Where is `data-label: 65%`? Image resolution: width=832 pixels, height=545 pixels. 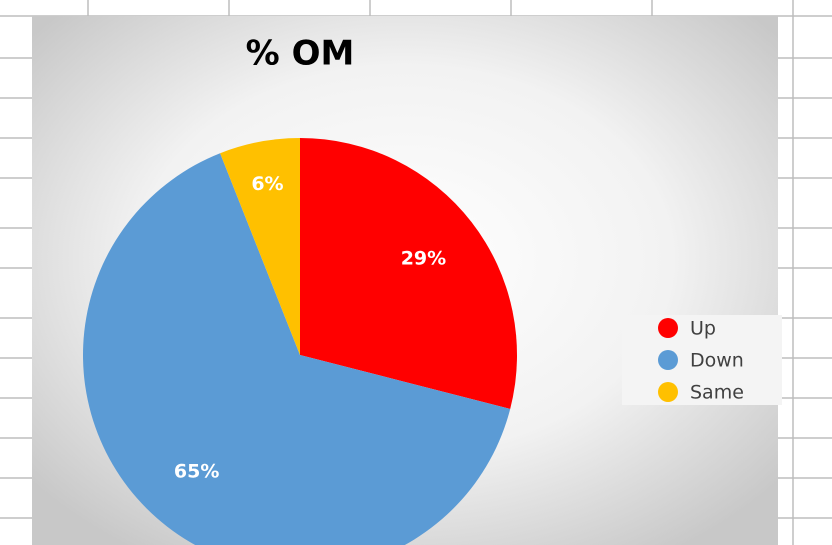 data-label: 65% is located at coordinates (196, 472).